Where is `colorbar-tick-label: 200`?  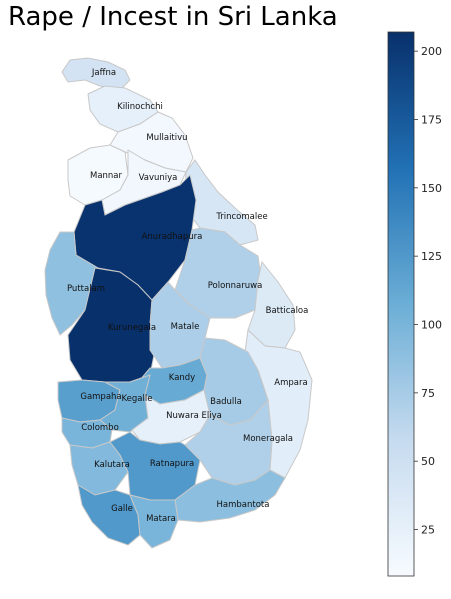 colorbar-tick-label: 200 is located at coordinates (431, 51).